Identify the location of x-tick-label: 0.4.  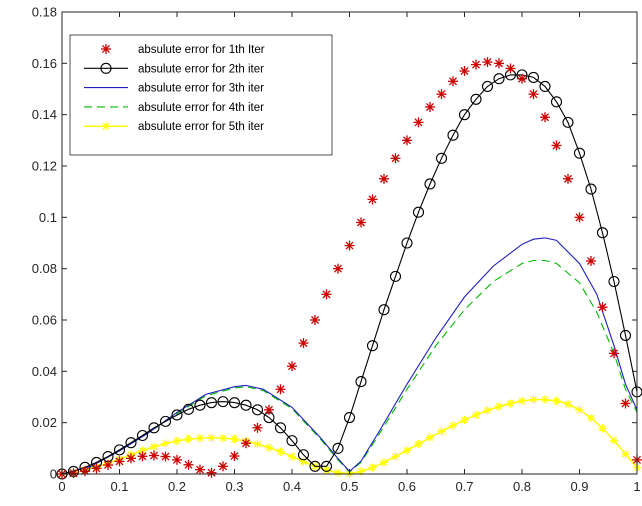
(292, 486).